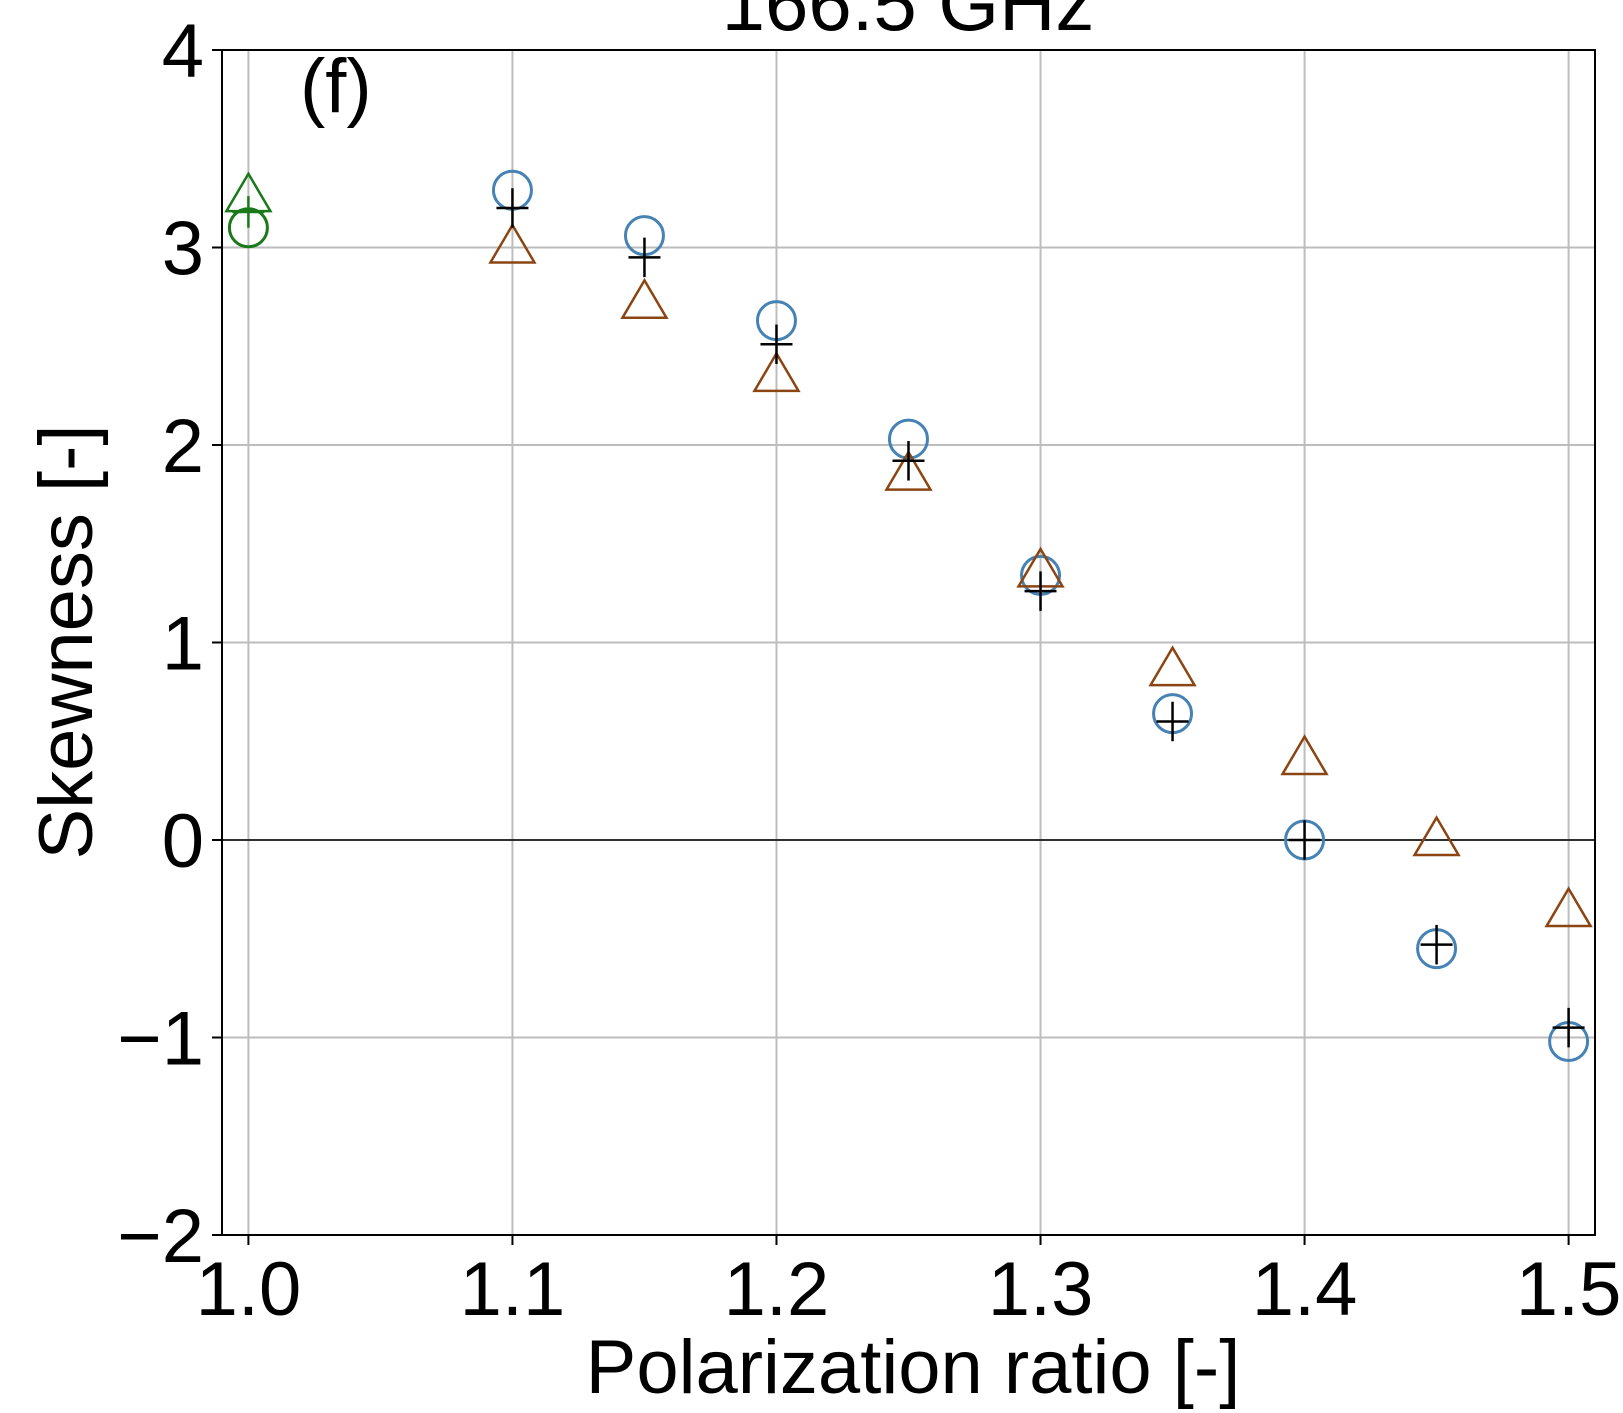 The width and height of the screenshot is (1623, 1413). What do you see at coordinates (160, 1039) in the screenshot?
I see `y-tick-label: −1` at bounding box center [160, 1039].